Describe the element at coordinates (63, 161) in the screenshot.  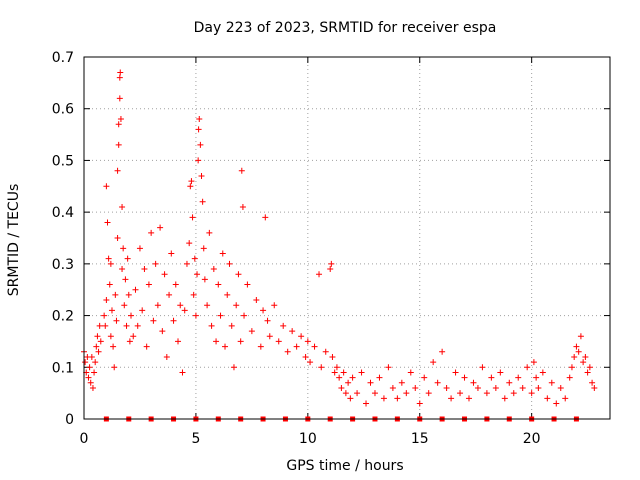
I see `y-tick-label: 0.5` at that location.